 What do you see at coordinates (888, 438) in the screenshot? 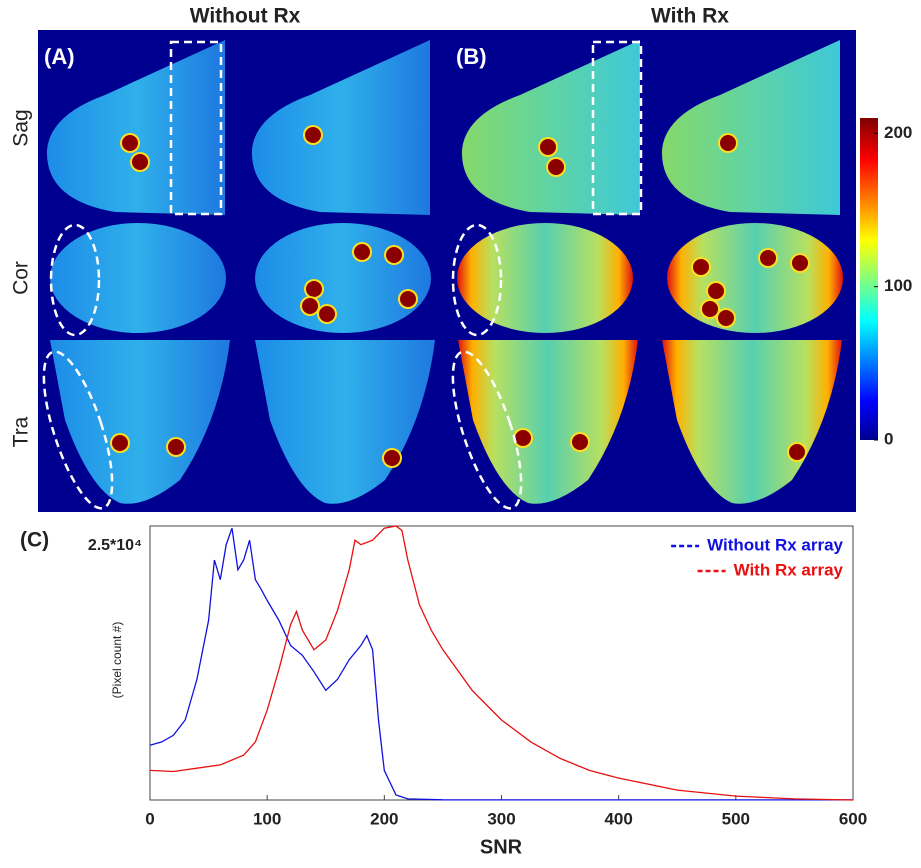
I see `colorbar-tick-label: 0` at bounding box center [888, 438].